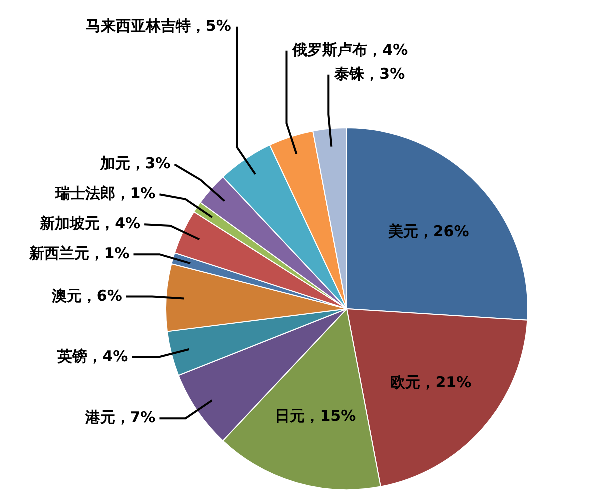 The width and height of the screenshot is (593, 494). I want to click on slice-label: 港元，7%, so click(120, 417).